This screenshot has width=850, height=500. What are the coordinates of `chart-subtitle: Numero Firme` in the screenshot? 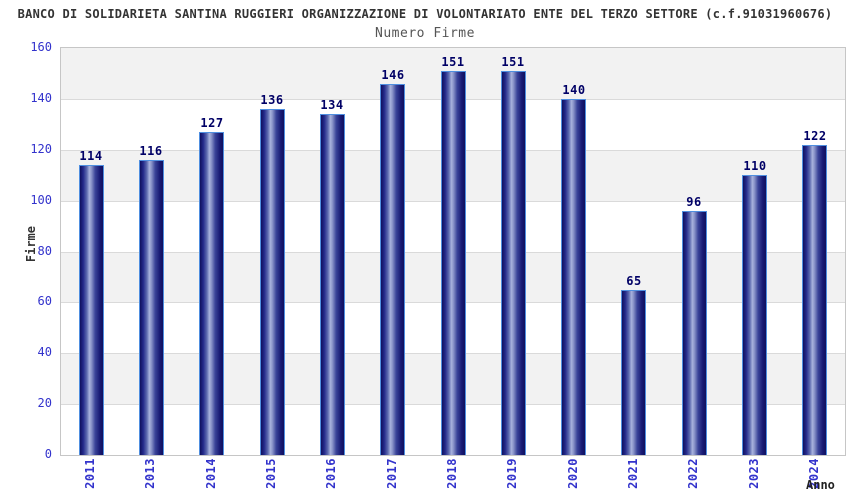 It's located at (425, 33).